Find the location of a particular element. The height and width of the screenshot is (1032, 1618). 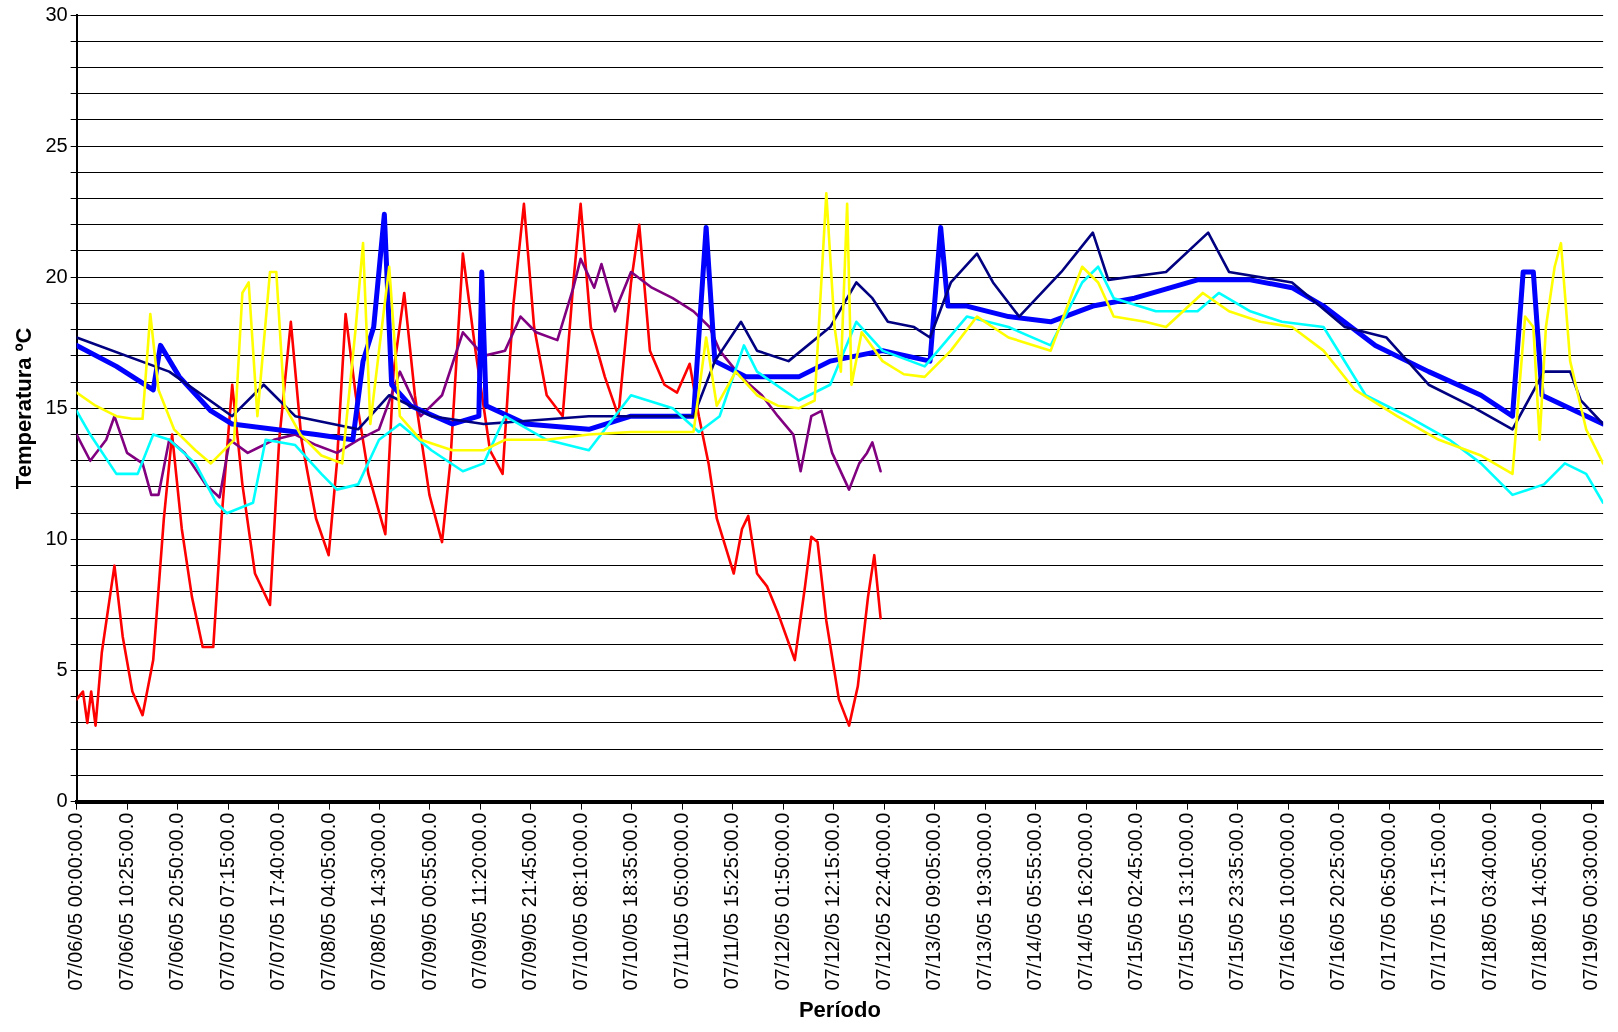

x-tick-label: 07/07/05 07:15:00.0 is located at coordinates (226, 901).